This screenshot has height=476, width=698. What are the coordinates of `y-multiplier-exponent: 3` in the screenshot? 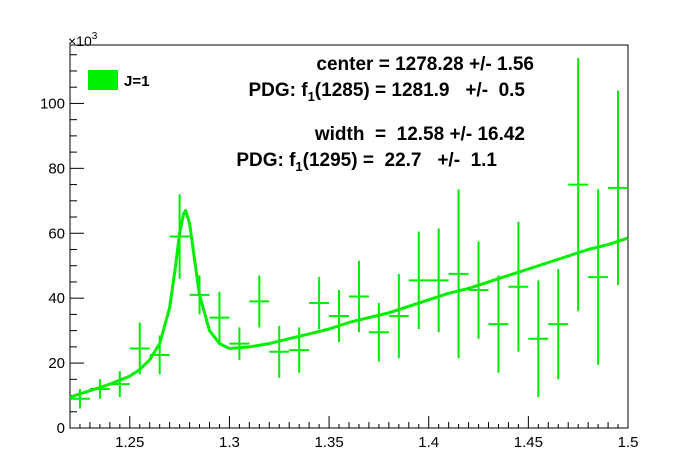 It's located at (95, 36).